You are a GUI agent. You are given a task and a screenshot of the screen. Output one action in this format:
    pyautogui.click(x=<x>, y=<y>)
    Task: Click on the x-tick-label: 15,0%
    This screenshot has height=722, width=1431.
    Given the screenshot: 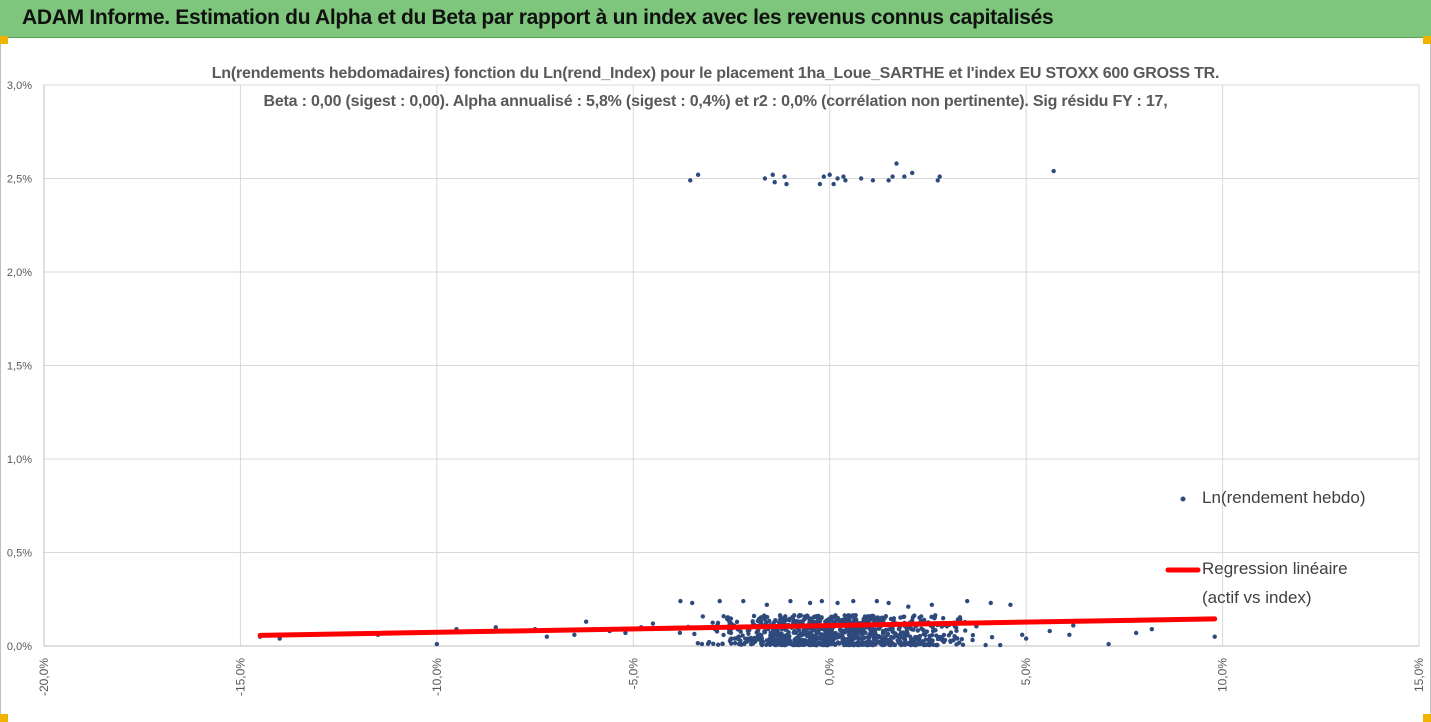 What is the action you would take?
    pyautogui.click(x=1419, y=675)
    